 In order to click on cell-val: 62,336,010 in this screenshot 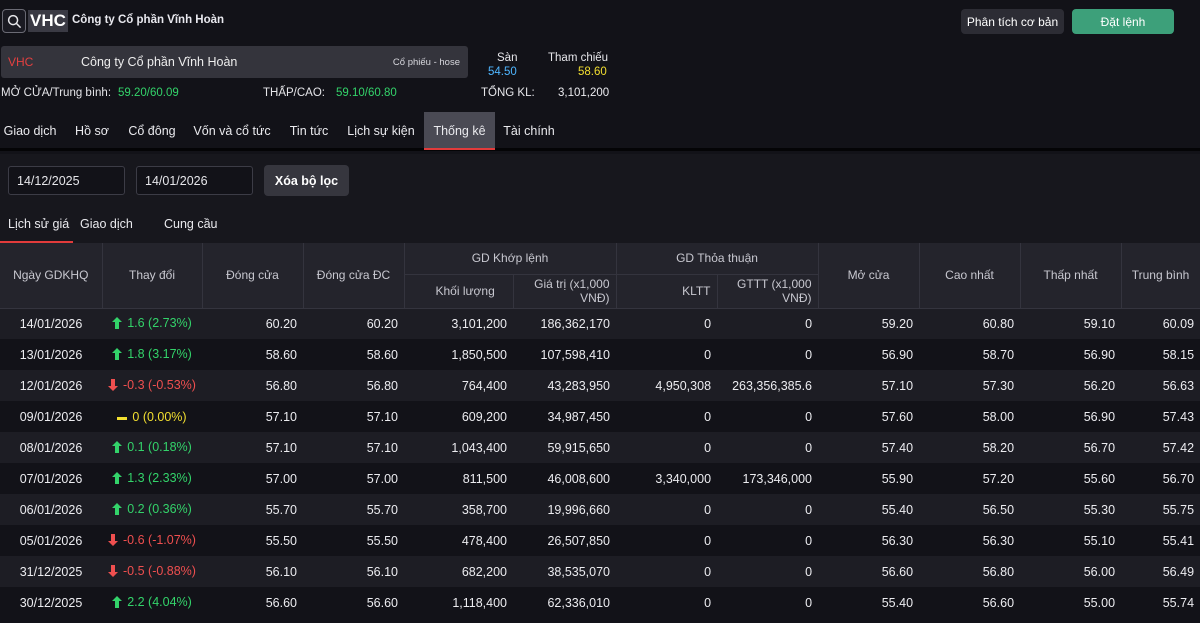, I will do `click(565, 602)`.